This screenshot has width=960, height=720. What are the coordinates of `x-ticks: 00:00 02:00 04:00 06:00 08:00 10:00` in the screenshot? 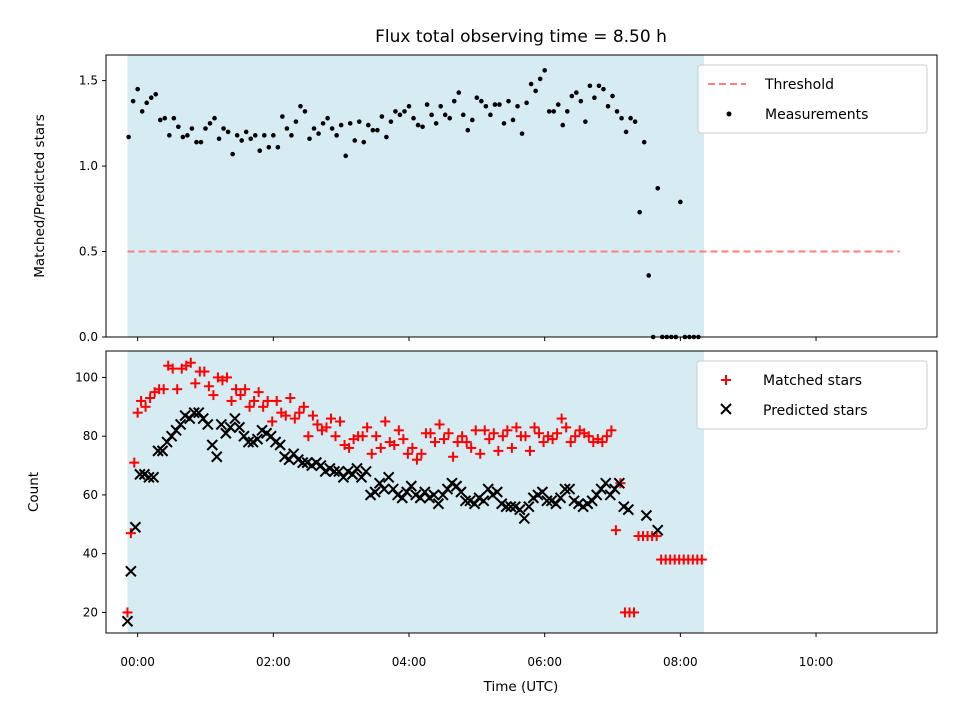 It's located at (476, 651).